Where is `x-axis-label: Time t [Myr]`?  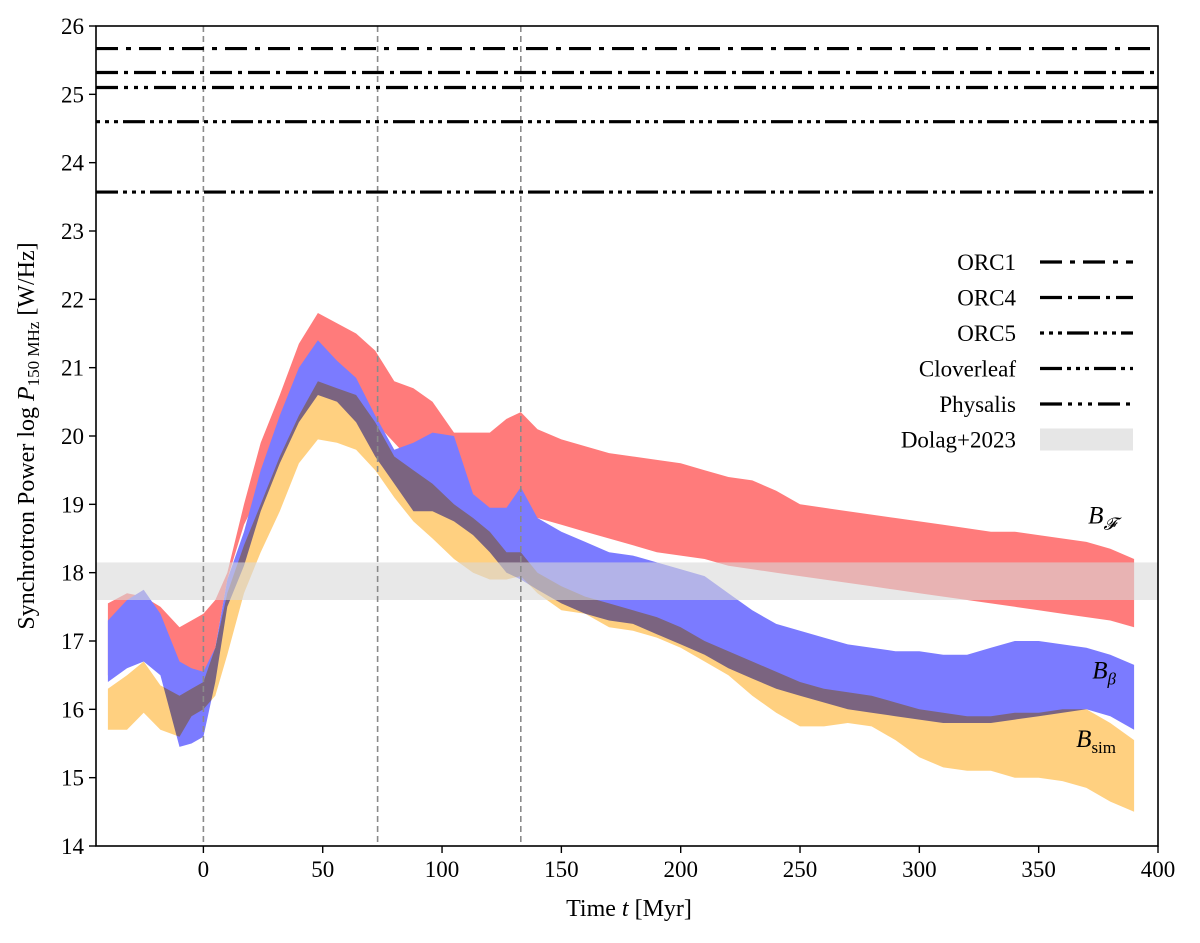
x-axis-label: Time t [Myr] is located at coordinates (629, 909).